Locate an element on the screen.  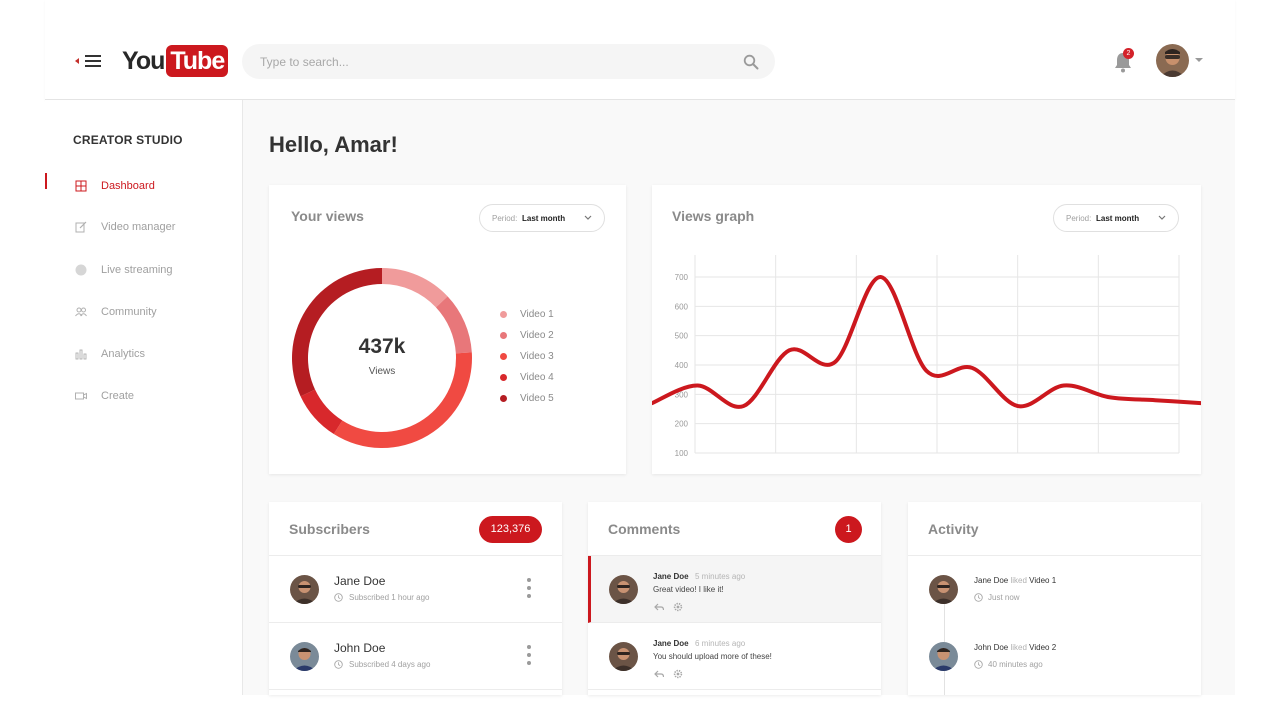
search-icon is located at coordinates (751, 62).